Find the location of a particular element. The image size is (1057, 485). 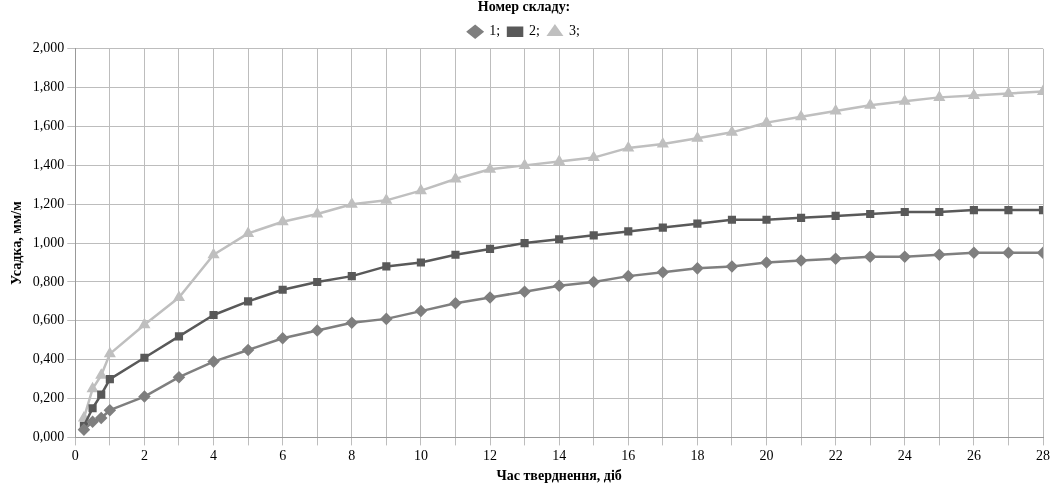

x-tick-label: 24 is located at coordinates (904, 456).